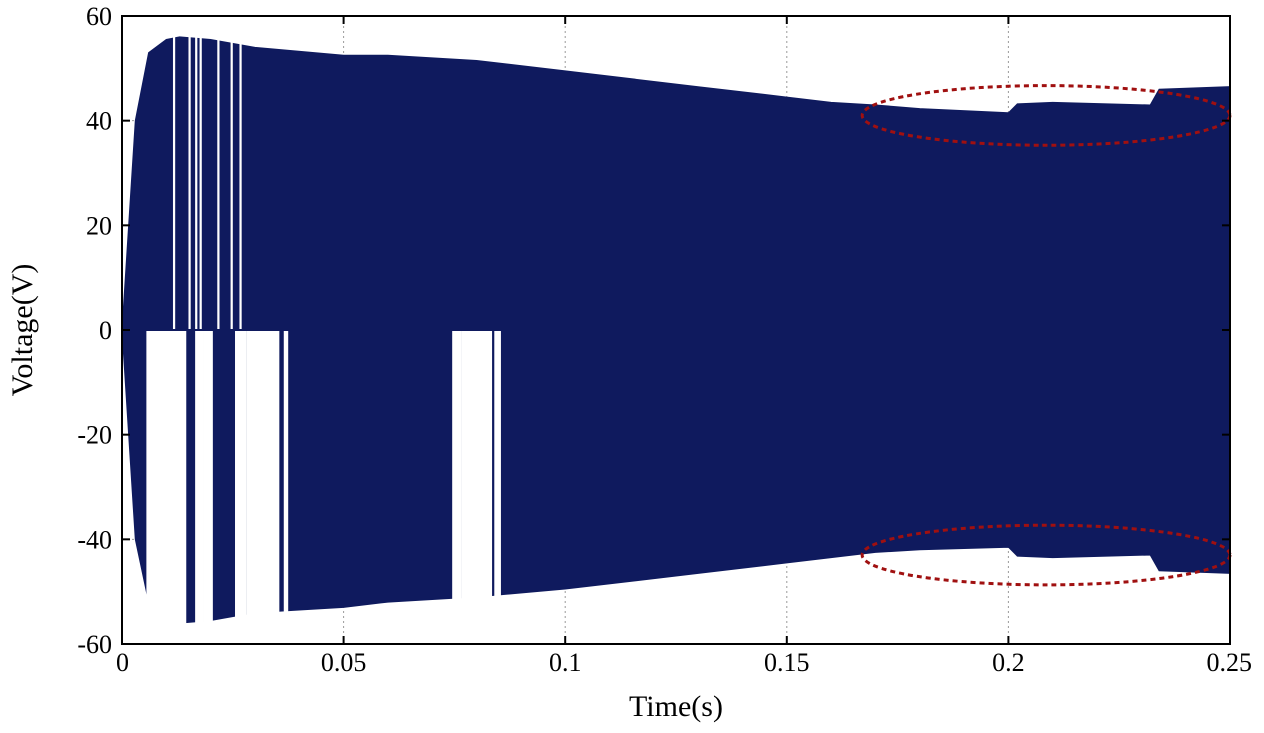 Image resolution: width=1264 pixels, height=733 pixels. What do you see at coordinates (122, 662) in the screenshot?
I see `x-tick-label: 0` at bounding box center [122, 662].